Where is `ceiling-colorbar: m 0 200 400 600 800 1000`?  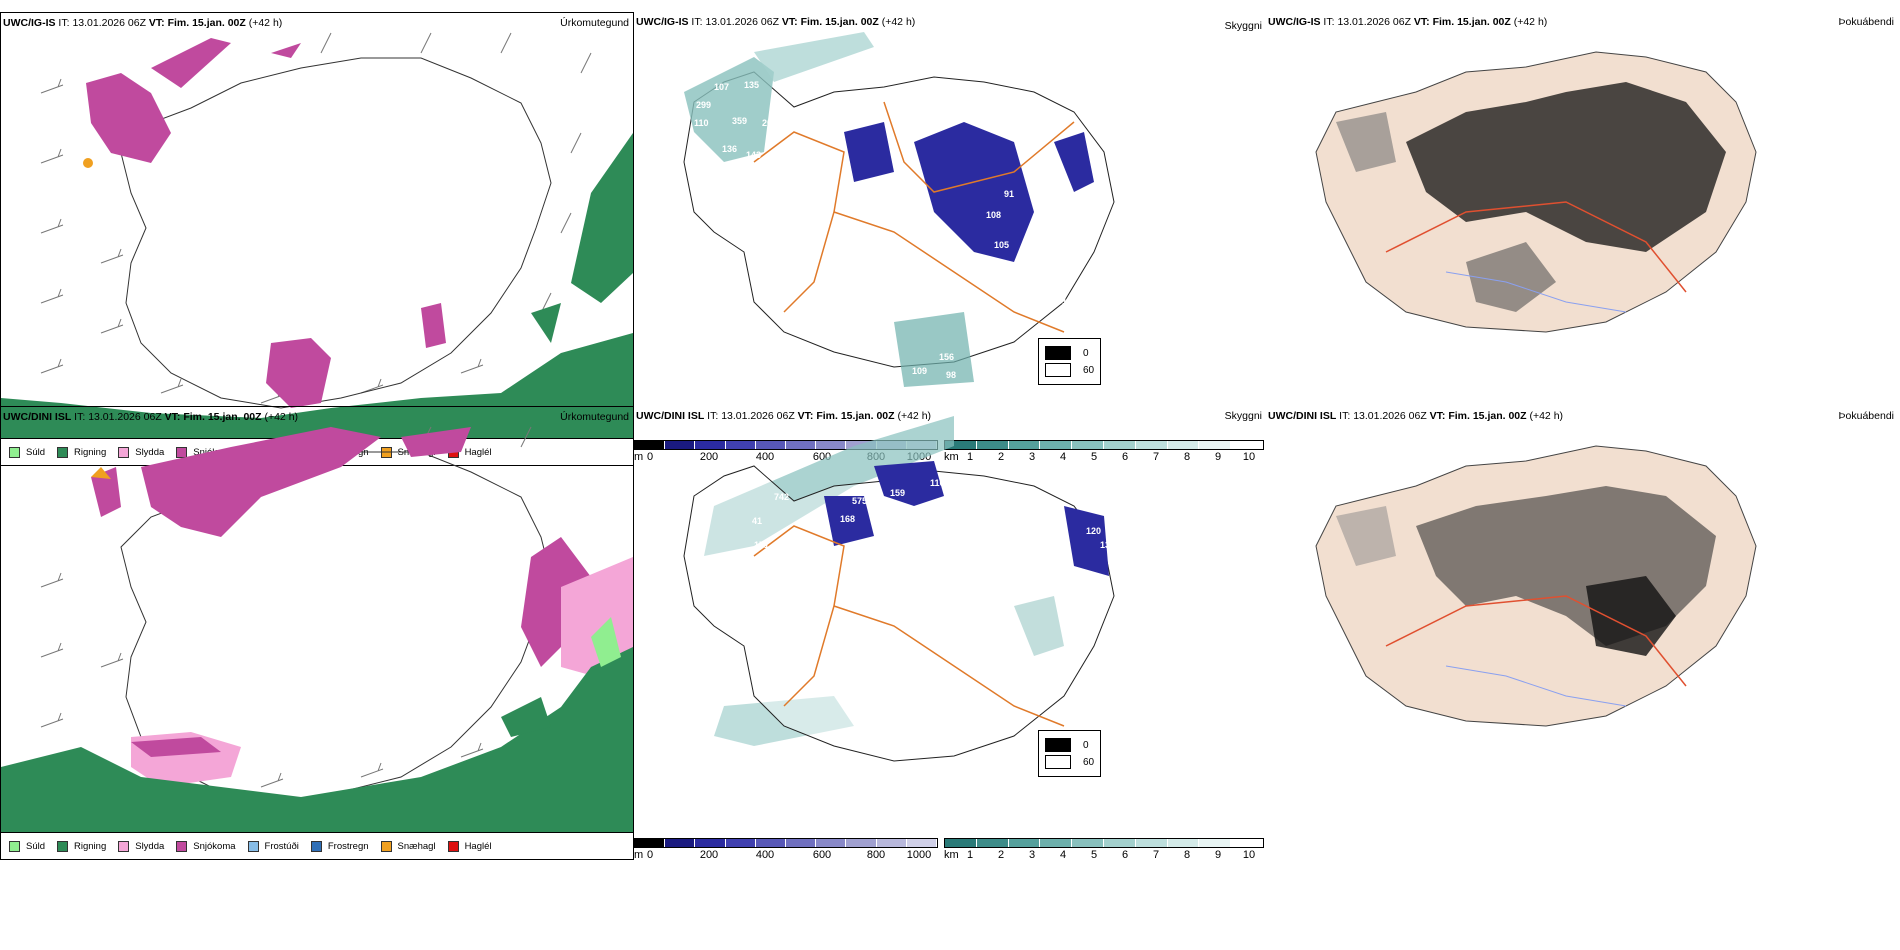
ceiling-colorbar: m 0 200 400 600 800 1000 is located at coordinates (786, 851).